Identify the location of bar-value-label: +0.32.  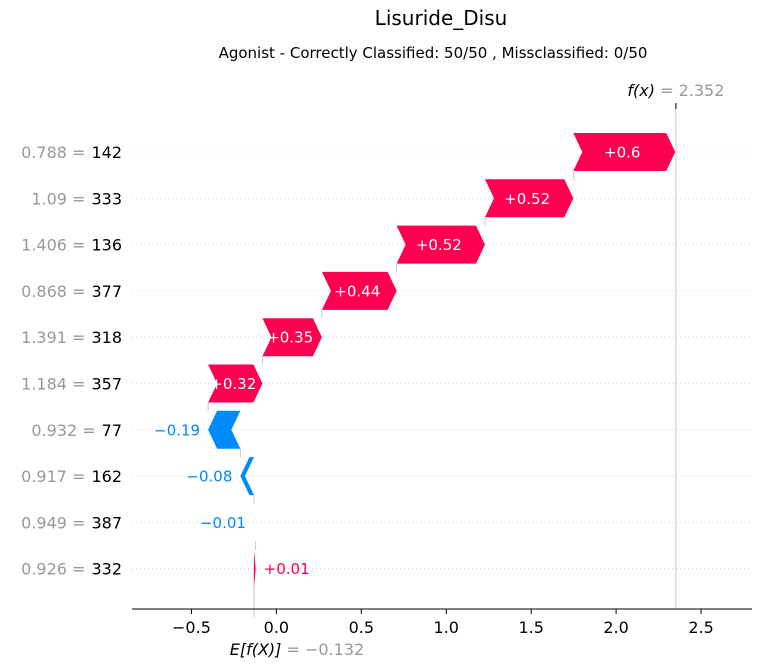
(233, 384).